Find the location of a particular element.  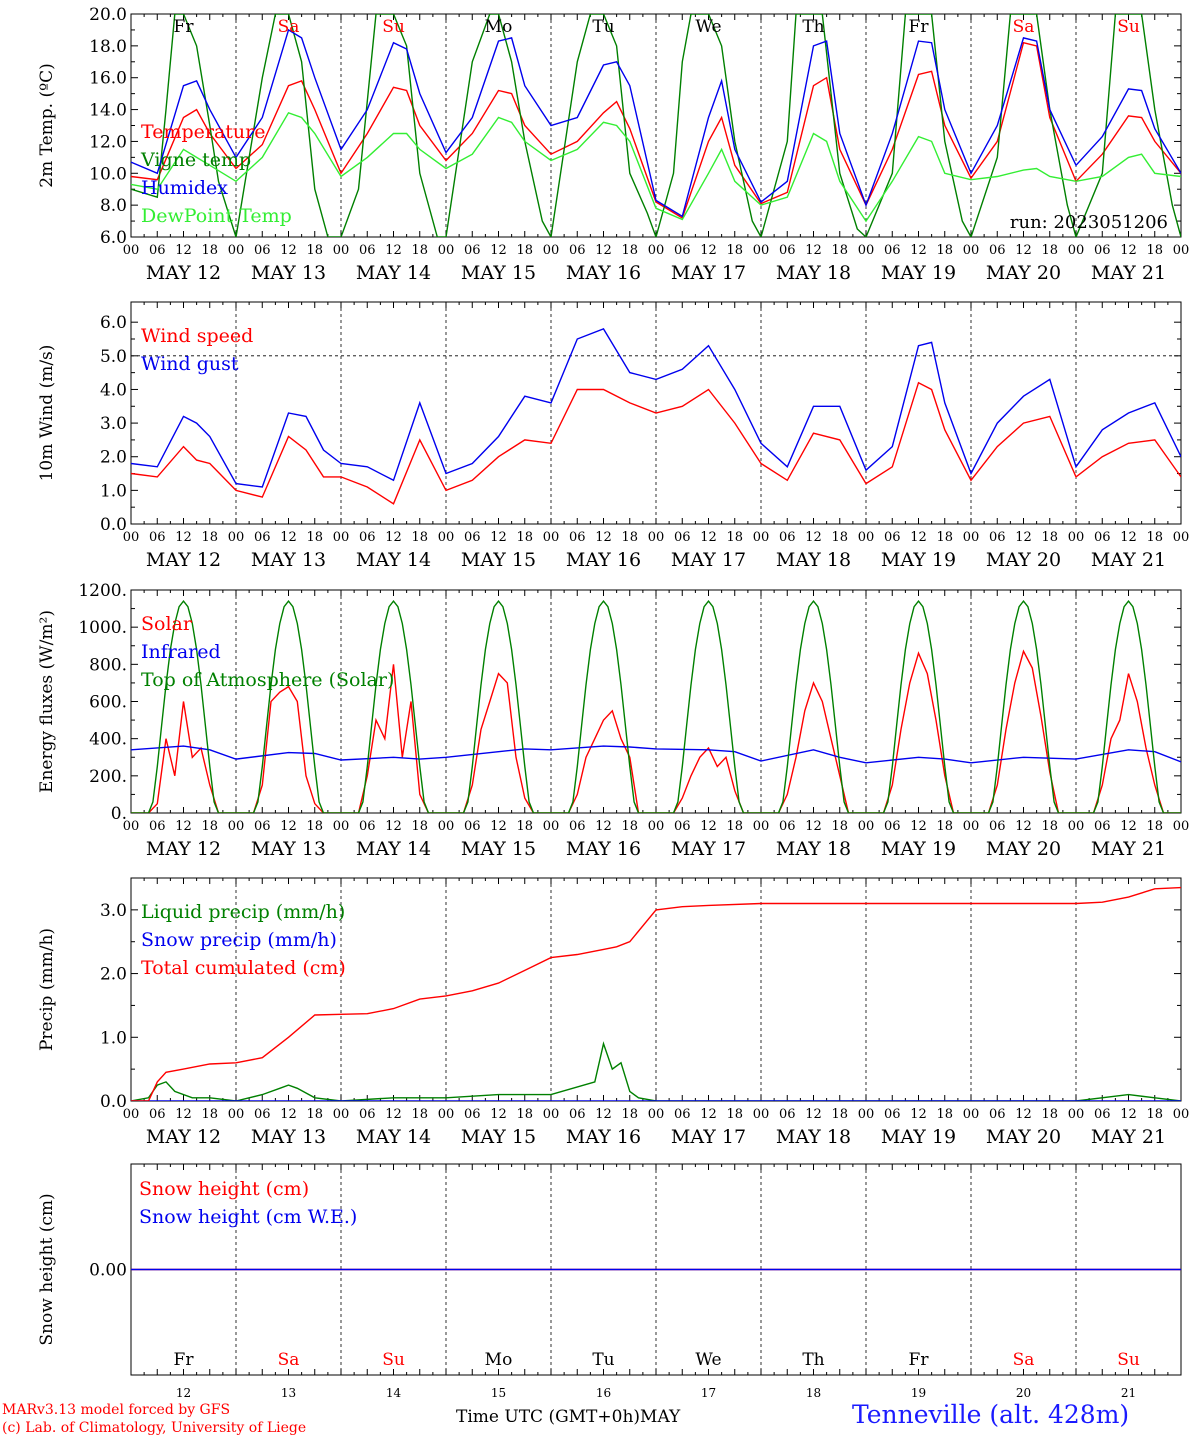

weekday-label: Sa is located at coordinates (1024, 1360).